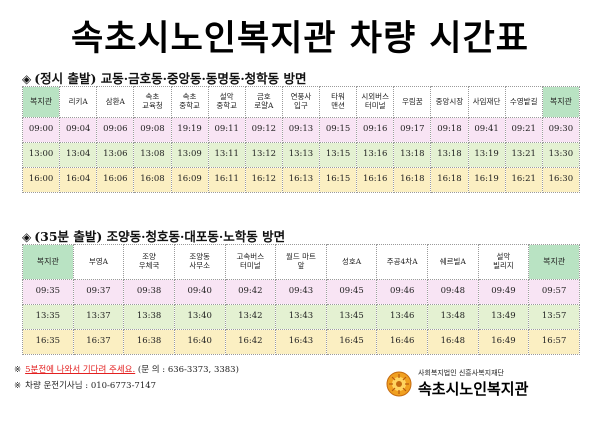 The width and height of the screenshot is (600, 424). What do you see at coordinates (152, 155) in the screenshot?
I see `time-cell: 13:08` at bounding box center [152, 155].